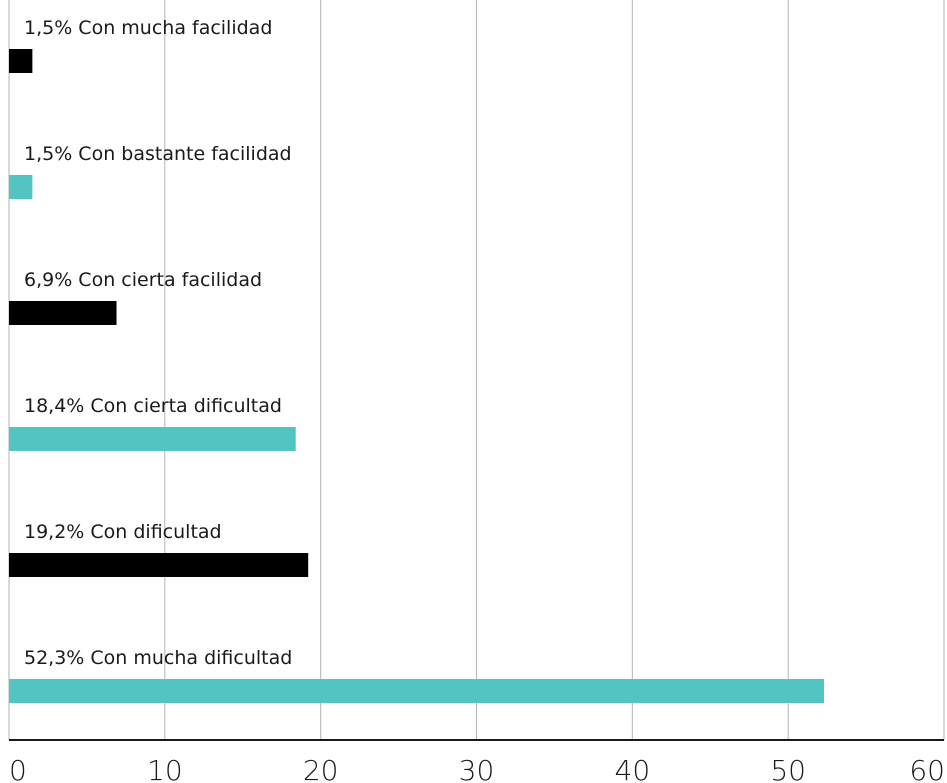  What do you see at coordinates (788, 768) in the screenshot?
I see `x-tick-label: 50` at bounding box center [788, 768].